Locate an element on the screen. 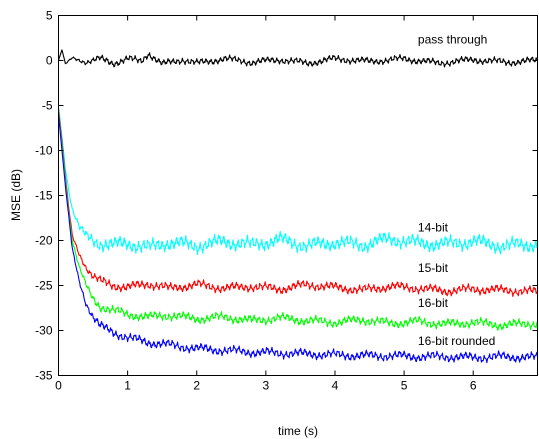 Image resolution: width=539 pixels, height=439 pixels. y-tick-label: -5 is located at coordinates (47, 106).